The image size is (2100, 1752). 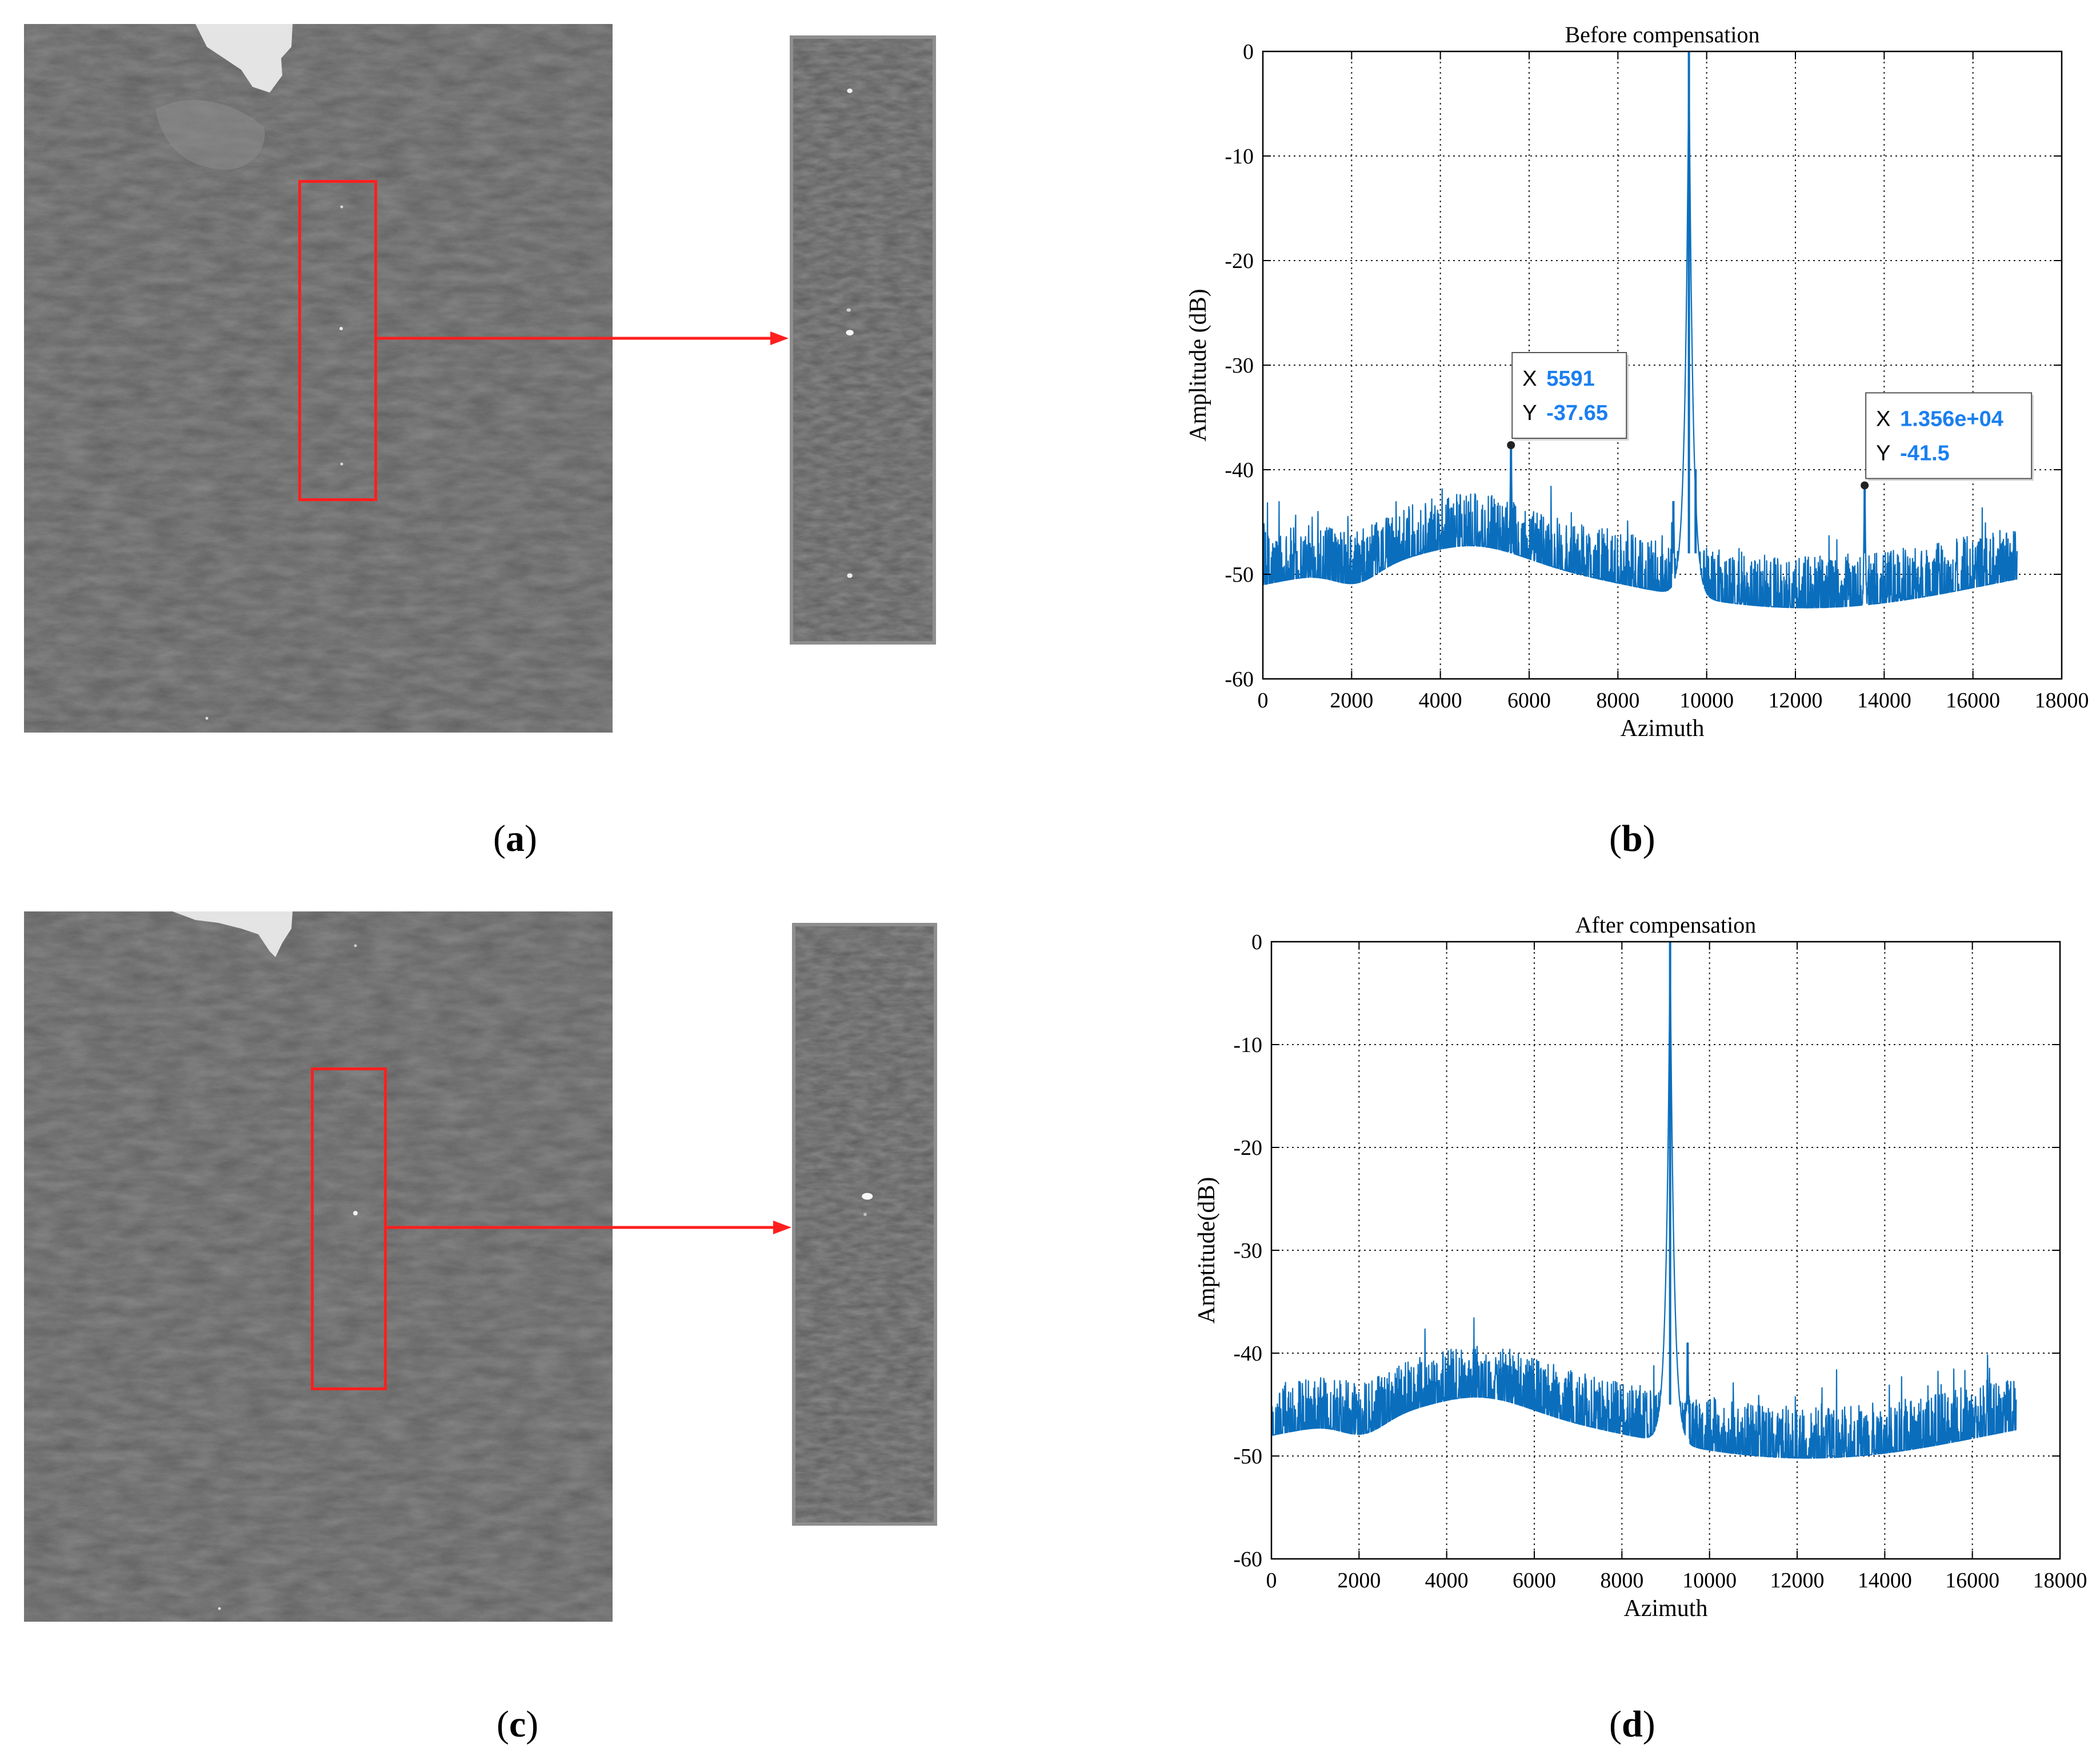 I want to click on sar-texture-before, so click(x=318, y=378).